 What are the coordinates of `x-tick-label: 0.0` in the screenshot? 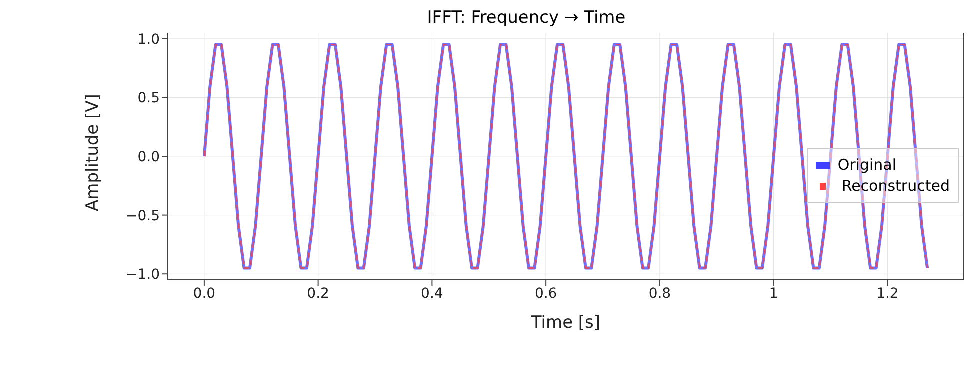 It's located at (204, 294).